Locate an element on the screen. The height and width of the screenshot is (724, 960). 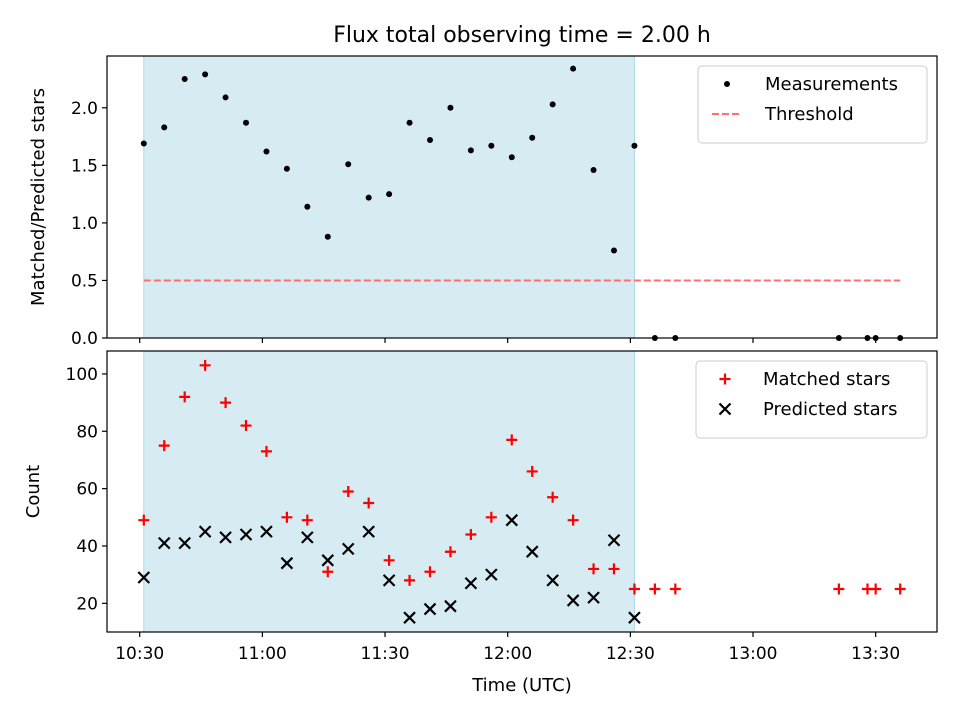
x-tick-label: 13:00 is located at coordinates (753, 654).